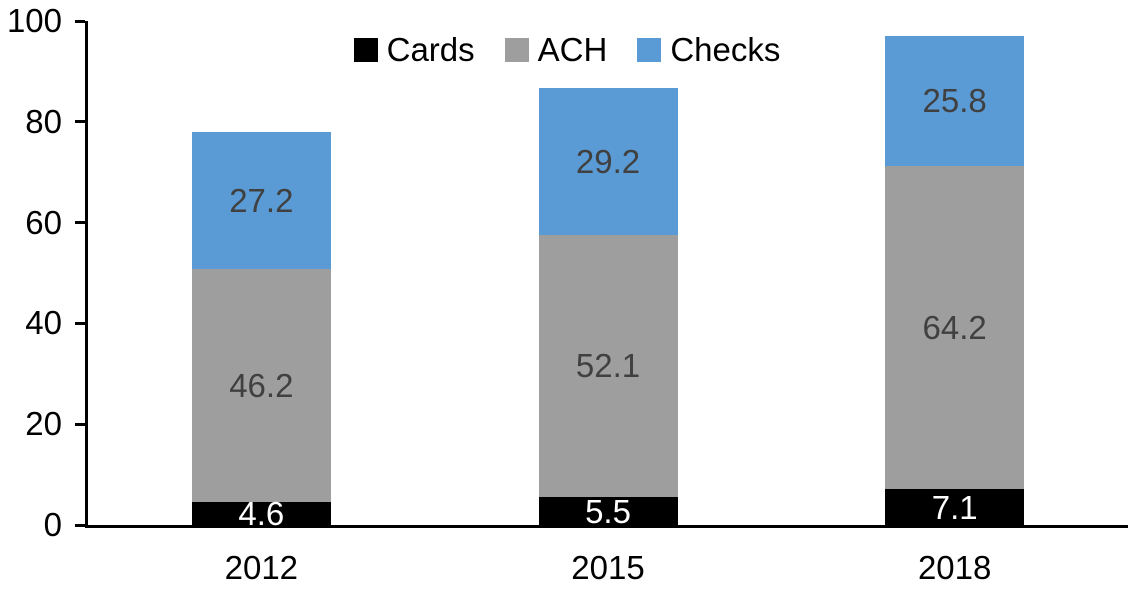 This screenshot has height=599, width=1134. Describe the element at coordinates (649, 49) in the screenshot. I see `legend-swatch-checks-icon` at that location.